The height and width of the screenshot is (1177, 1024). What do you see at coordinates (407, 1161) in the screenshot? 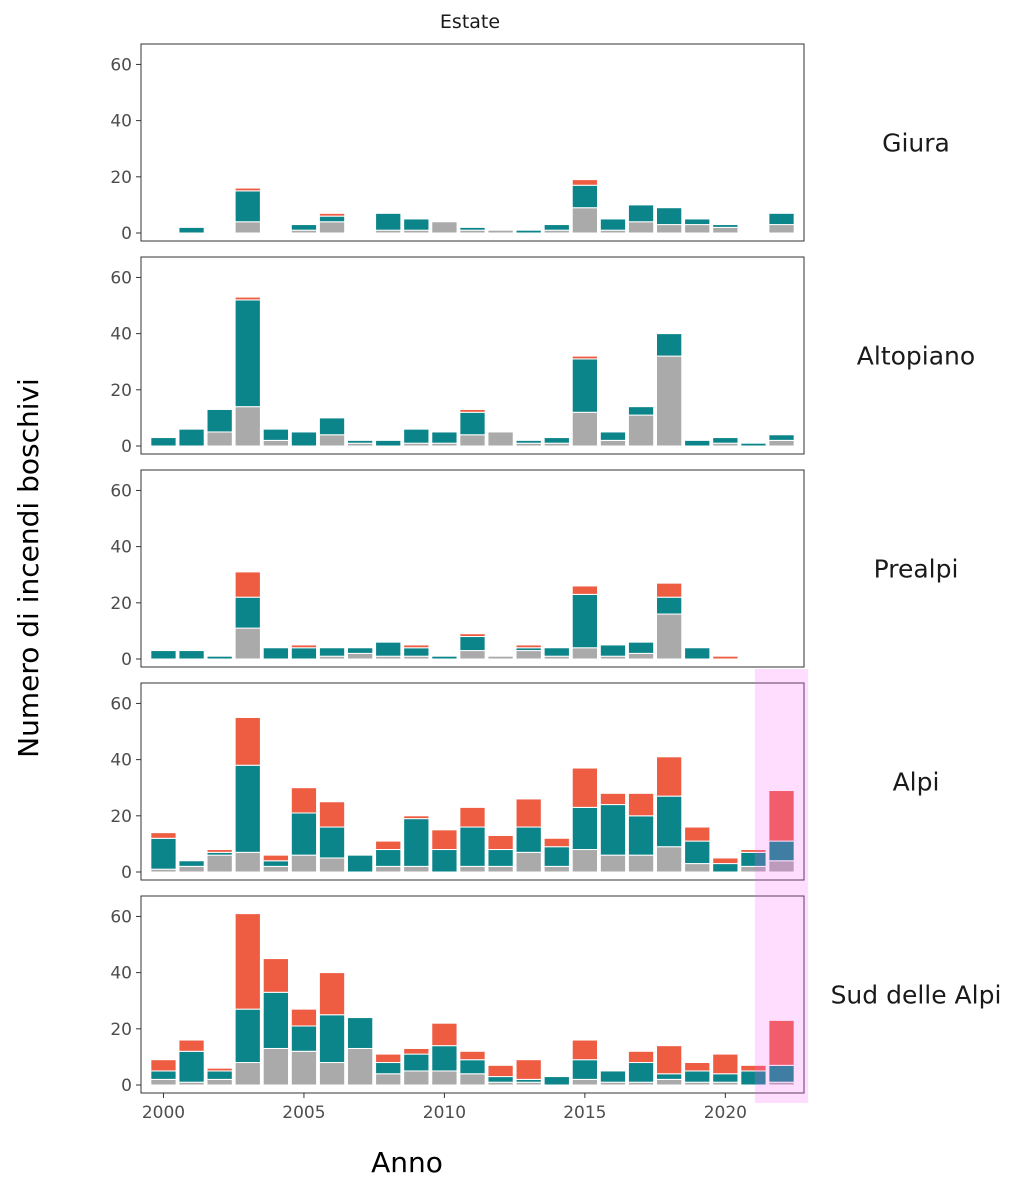
I see `x-axis-title: Anno` at bounding box center [407, 1161].